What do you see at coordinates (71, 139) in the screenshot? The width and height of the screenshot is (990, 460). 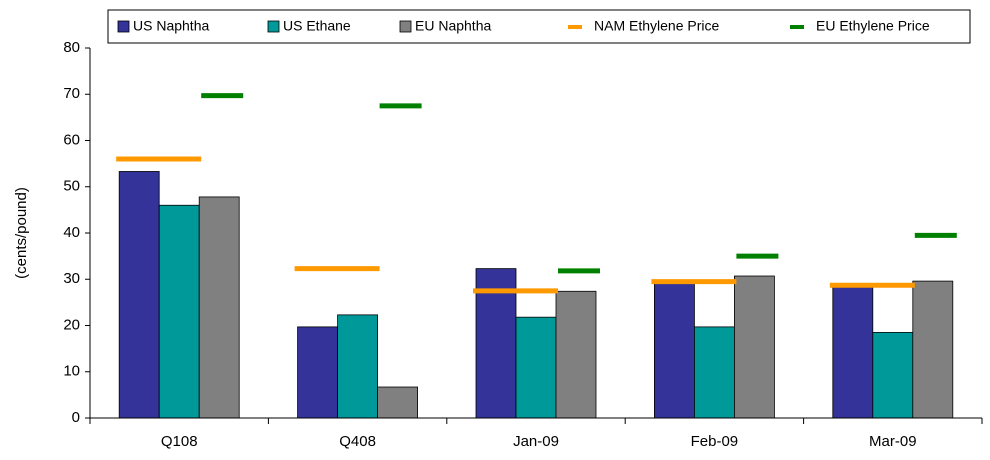 I see `y-tick-label: 60` at bounding box center [71, 139].